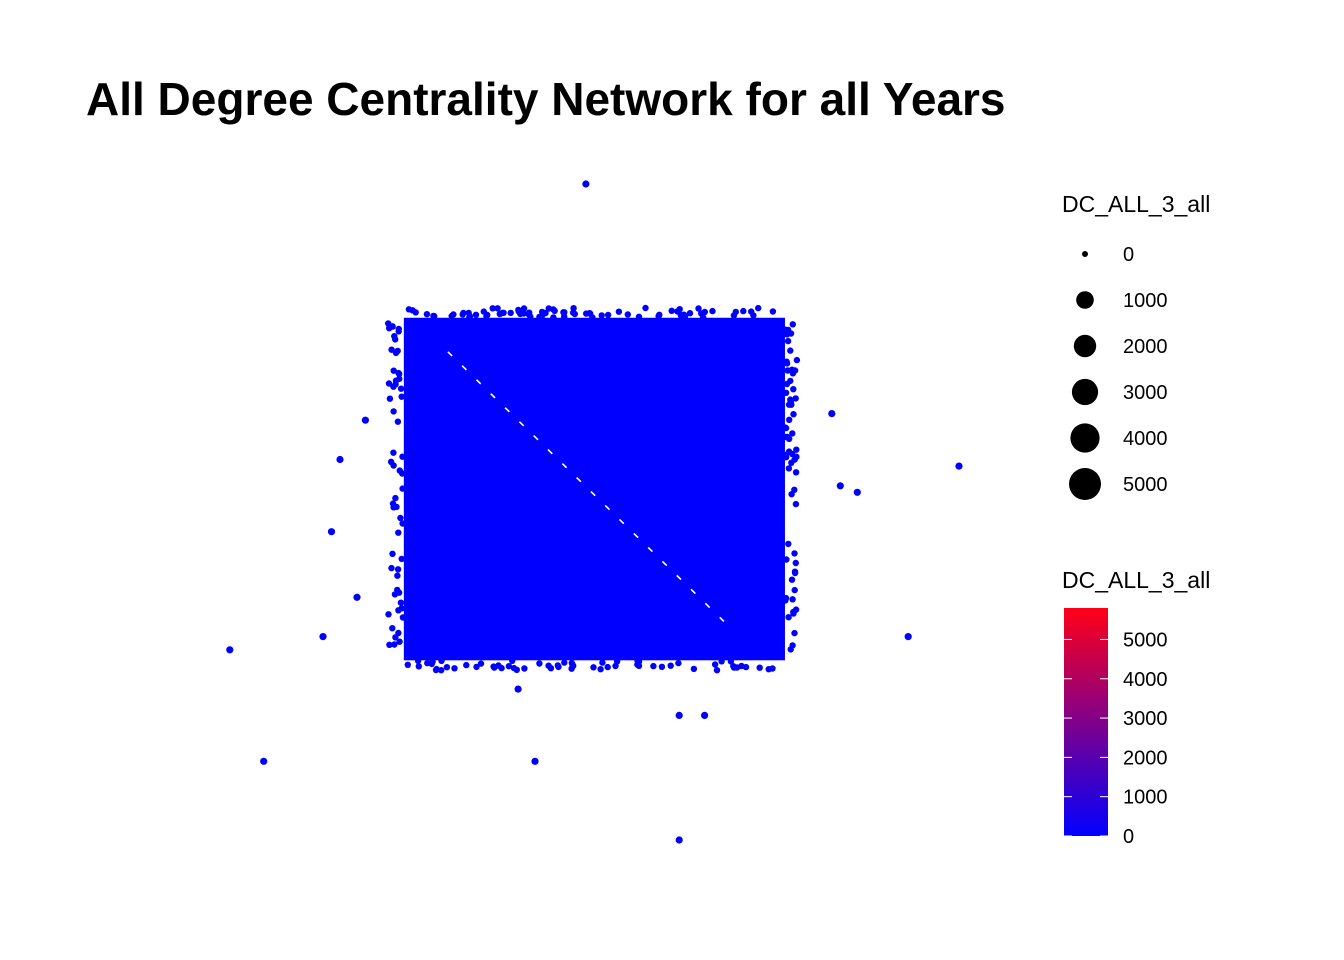 The height and width of the screenshot is (960, 1344). I want to click on size-legend-label: 5000, so click(1145, 485).